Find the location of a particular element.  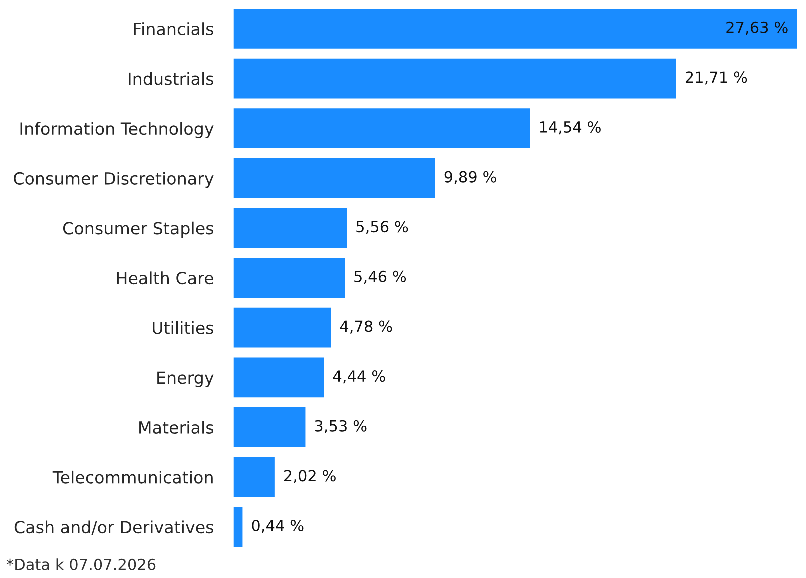

y-tick-label: Information Technology is located at coordinates (117, 130).